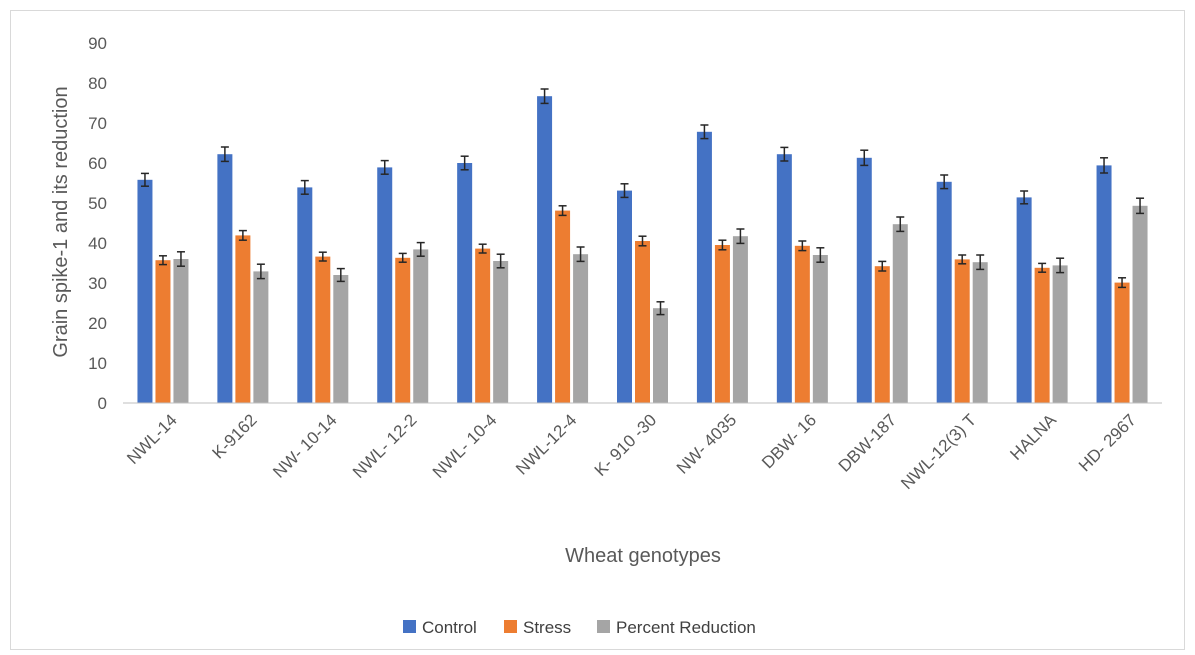 The height and width of the screenshot is (655, 1195). Describe the element at coordinates (235, 436) in the screenshot. I see `x-tick-label: K-9162` at that location.